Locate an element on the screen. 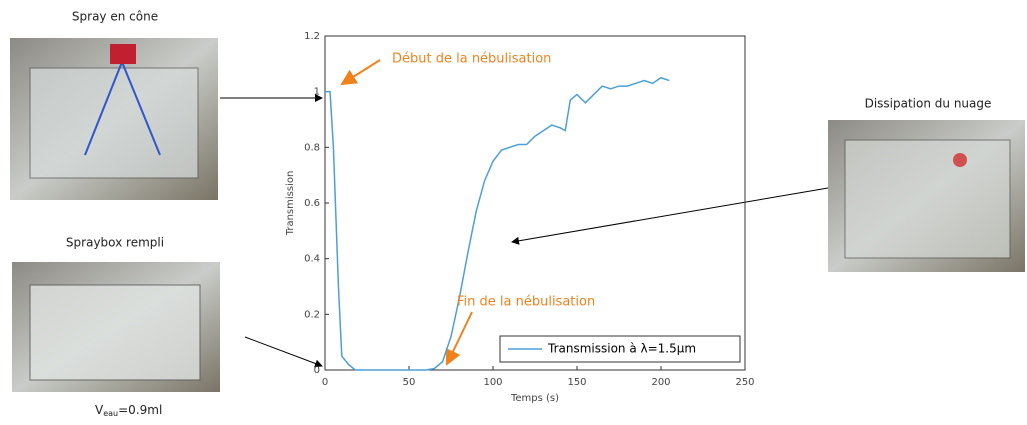 This screenshot has height=425, width=1027. x-tick-label: 50 is located at coordinates (409, 382).